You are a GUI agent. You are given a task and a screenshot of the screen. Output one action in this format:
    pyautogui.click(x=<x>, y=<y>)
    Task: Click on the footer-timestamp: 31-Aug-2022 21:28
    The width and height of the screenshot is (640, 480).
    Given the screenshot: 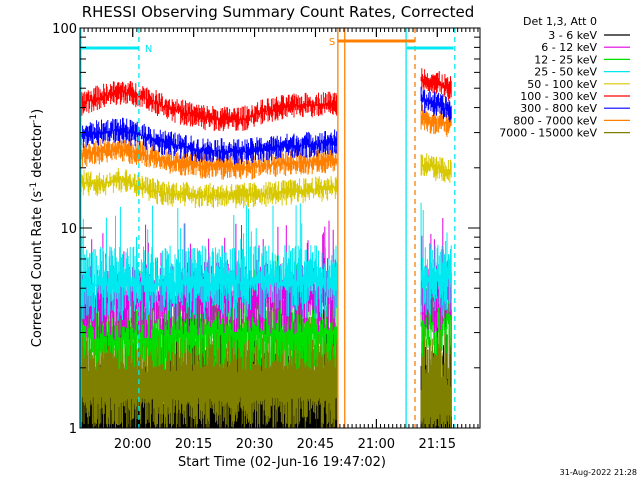 What is the action you would take?
    pyautogui.click(x=598, y=472)
    